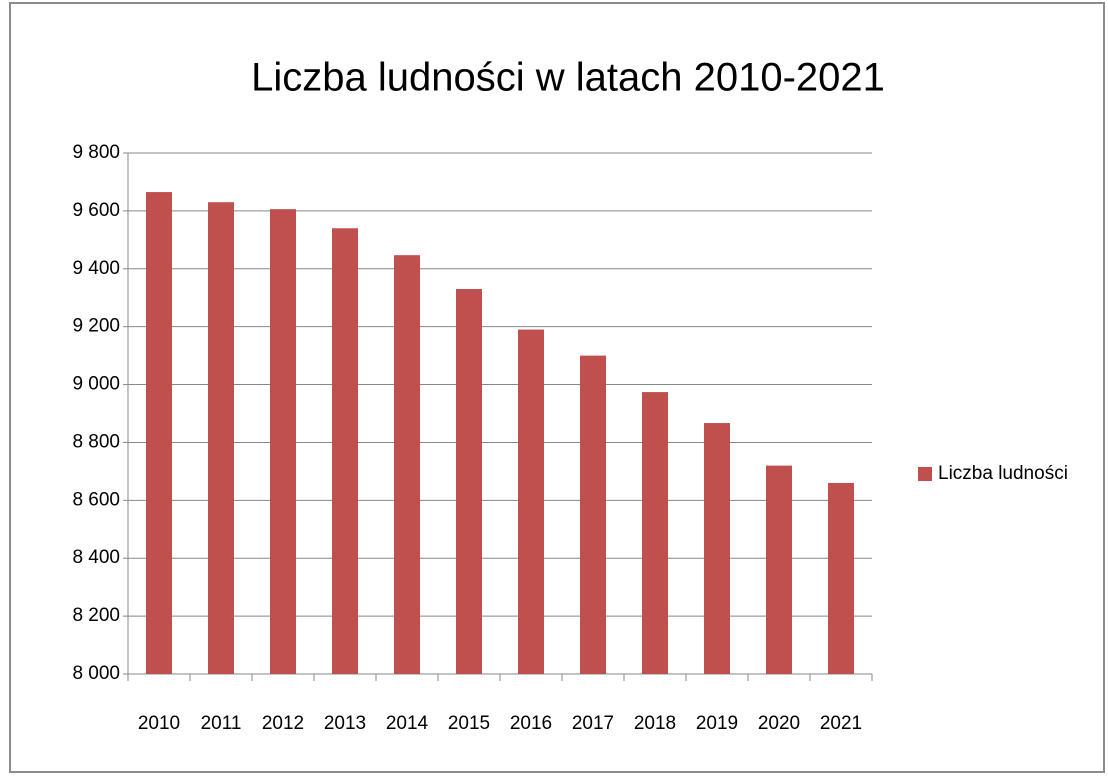  What do you see at coordinates (345, 723) in the screenshot?
I see `x-tick-label: 2013` at bounding box center [345, 723].